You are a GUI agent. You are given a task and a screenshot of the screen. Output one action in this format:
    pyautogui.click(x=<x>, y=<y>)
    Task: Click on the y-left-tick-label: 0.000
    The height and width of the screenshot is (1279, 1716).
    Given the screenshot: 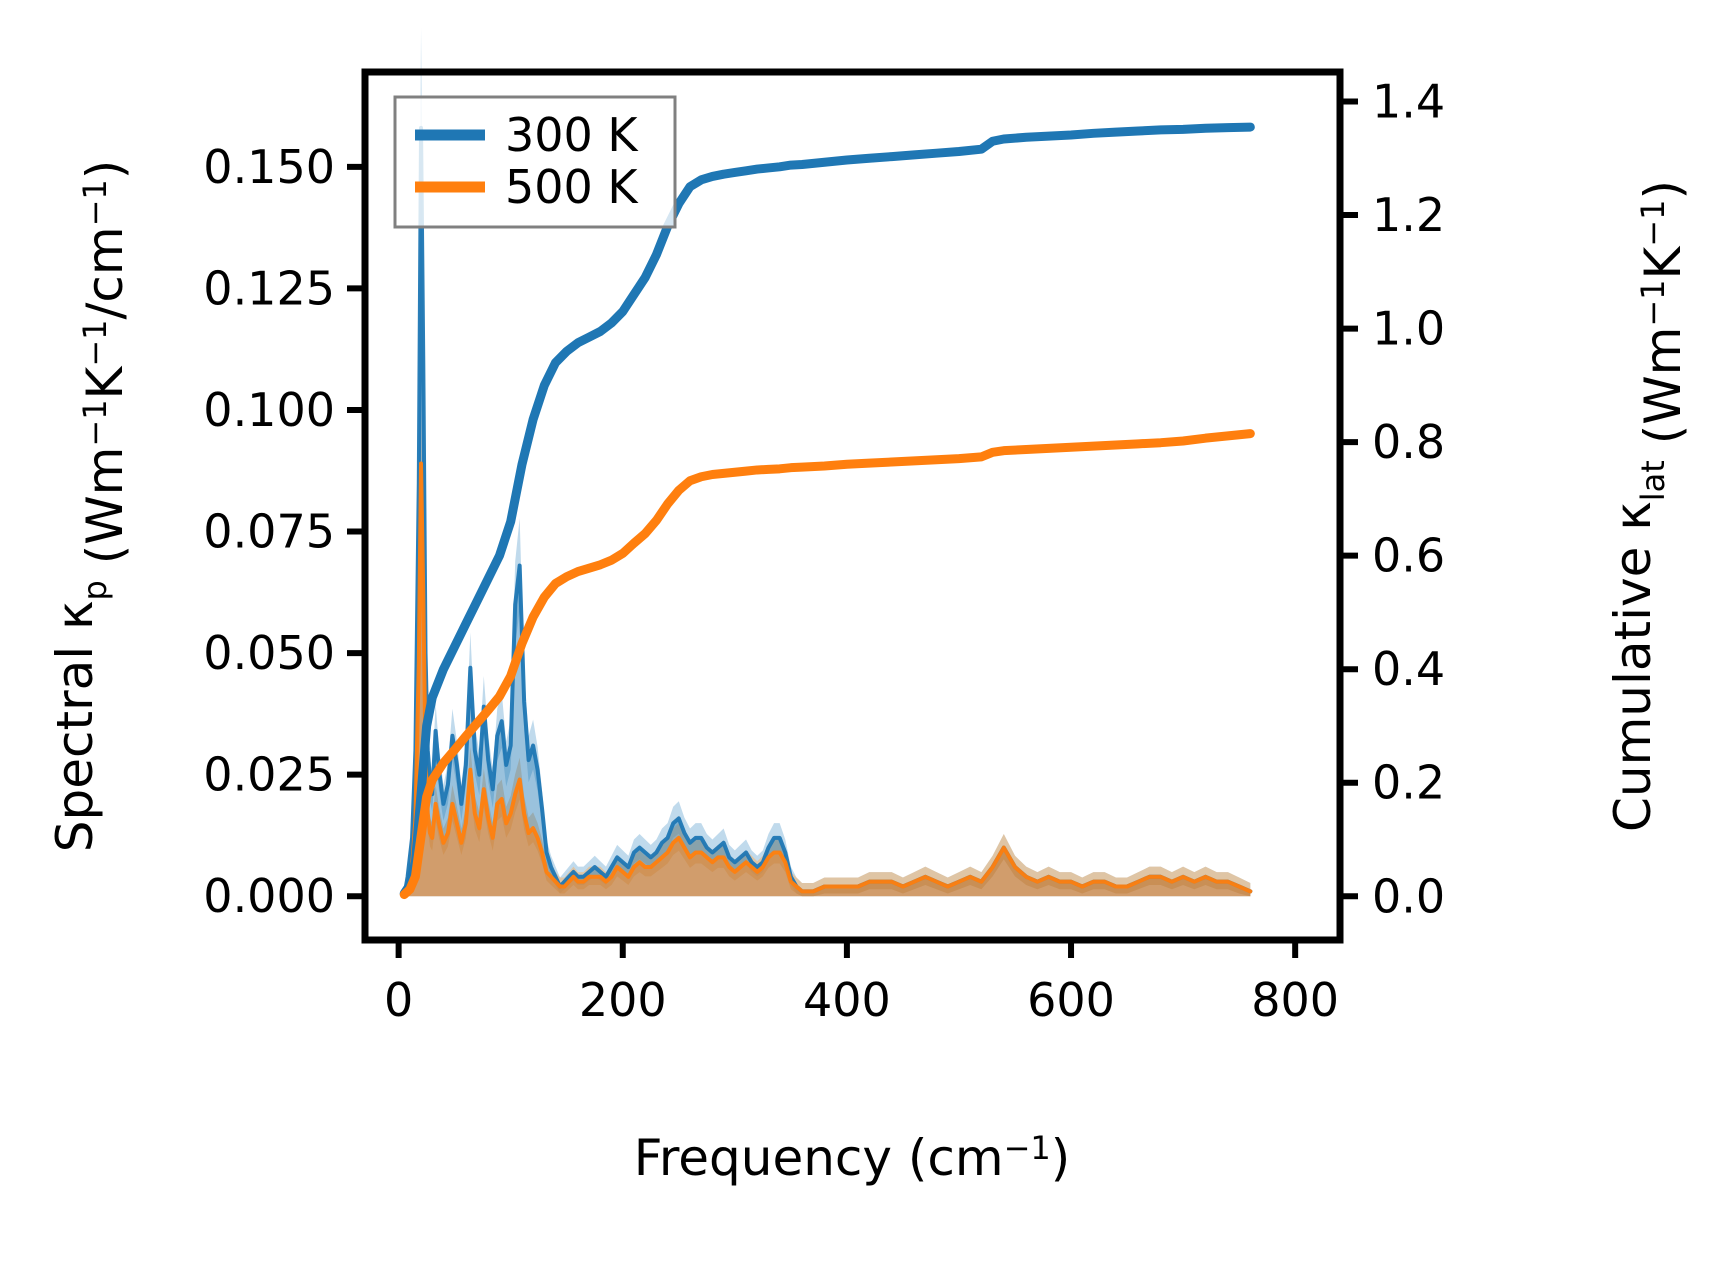 What is the action you would take?
    pyautogui.click(x=269, y=896)
    